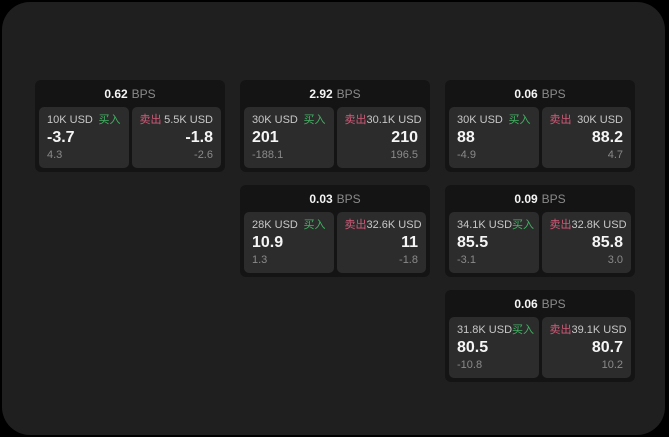  I want to click on buy-price: 10.9, so click(268, 242).